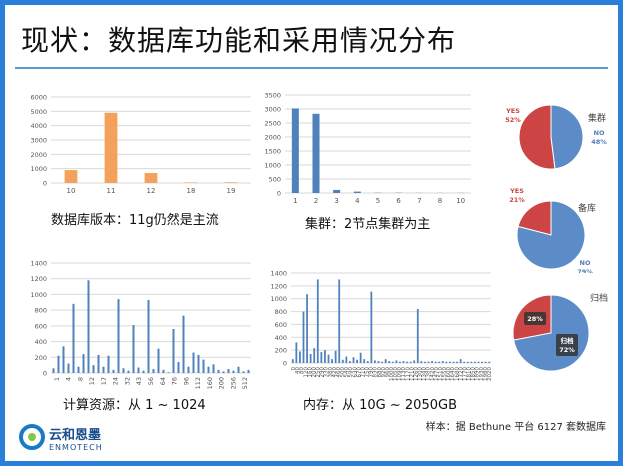  I want to click on y-tick-label: 400, so click(41, 342).